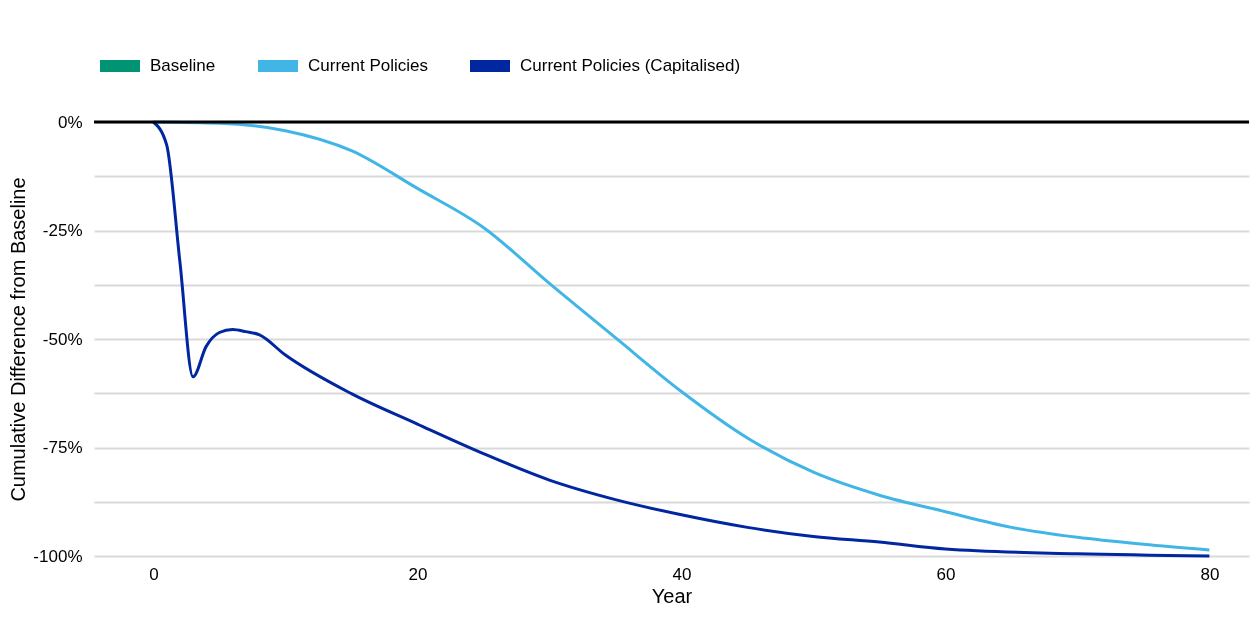 Image resolution: width=1253 pixels, height=626 pixels. I want to click on y-tick-label: -75%, so click(62, 447).